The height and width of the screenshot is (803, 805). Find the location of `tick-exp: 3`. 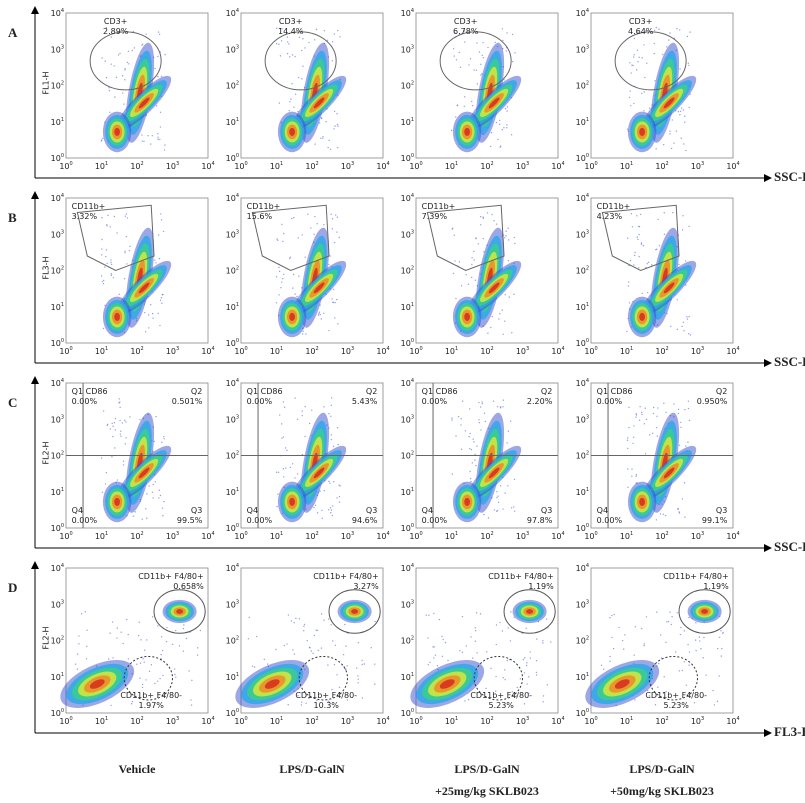

tick-exp: 3 is located at coordinates (237, 602).